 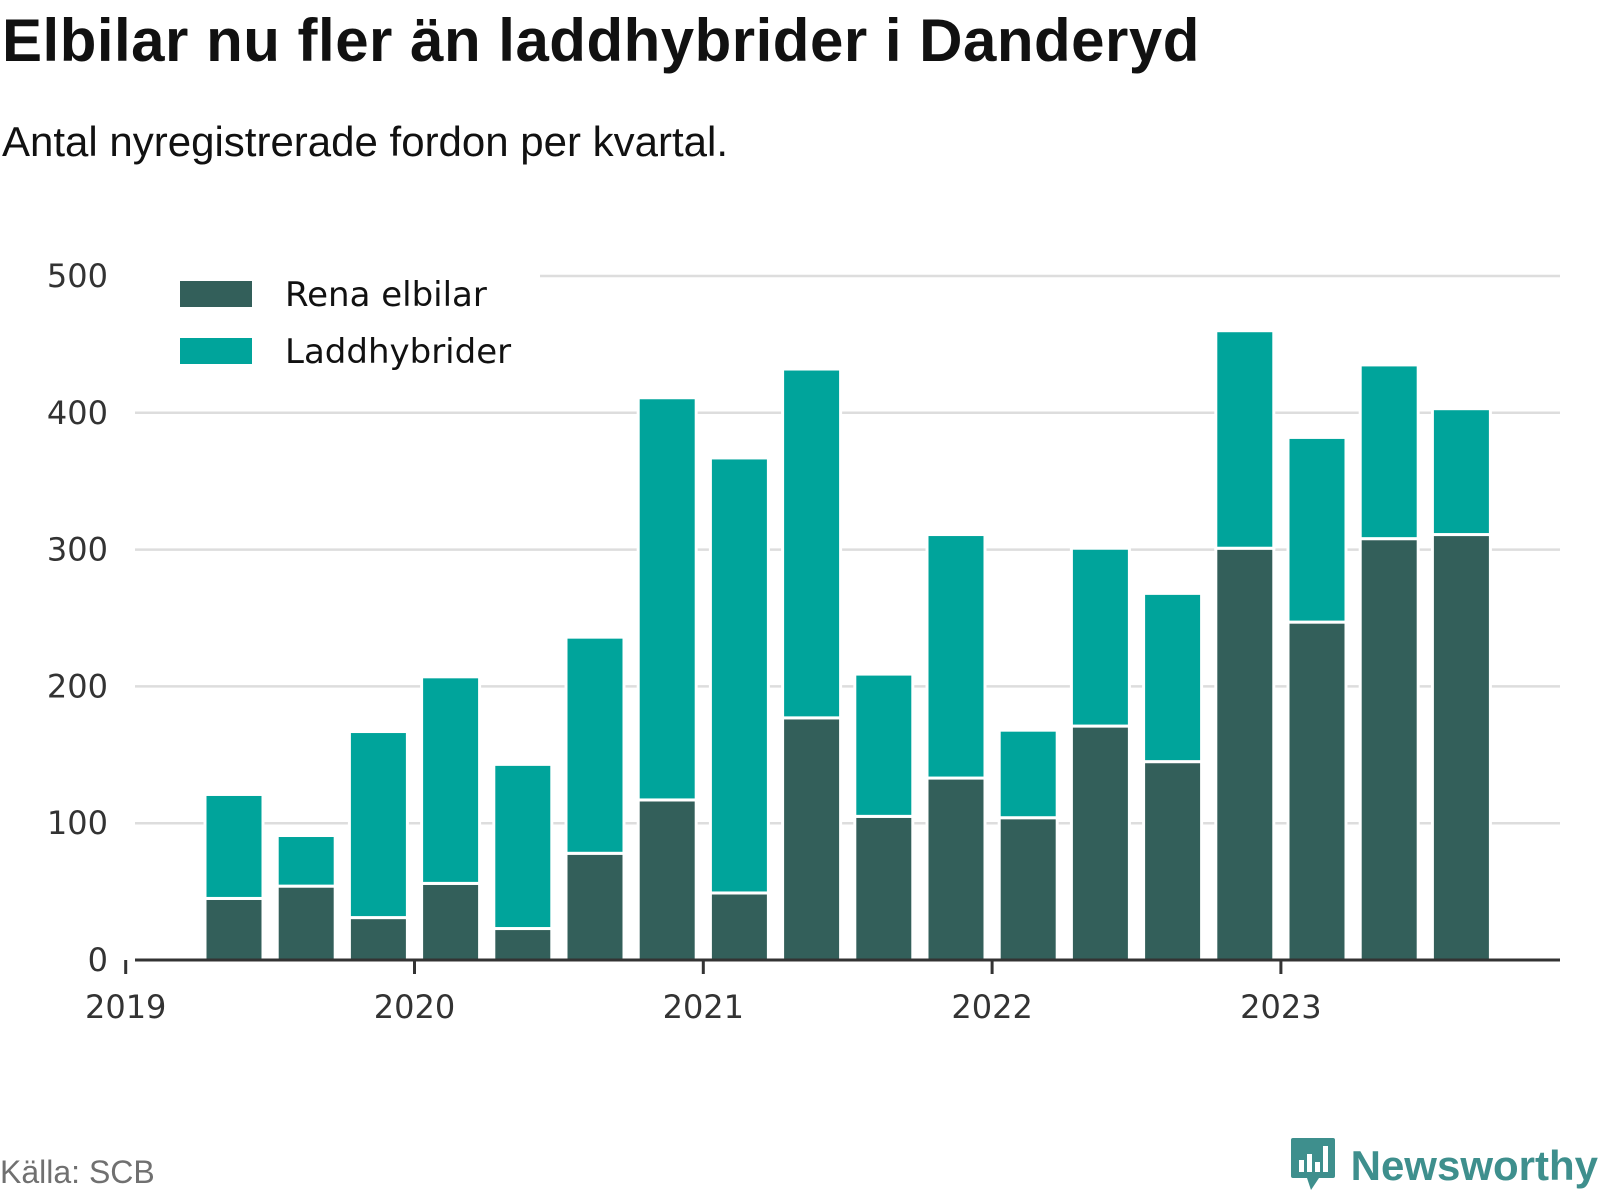 What do you see at coordinates (1312, 1164) in the screenshot?
I see `newsworthy-logo-icon` at bounding box center [1312, 1164].